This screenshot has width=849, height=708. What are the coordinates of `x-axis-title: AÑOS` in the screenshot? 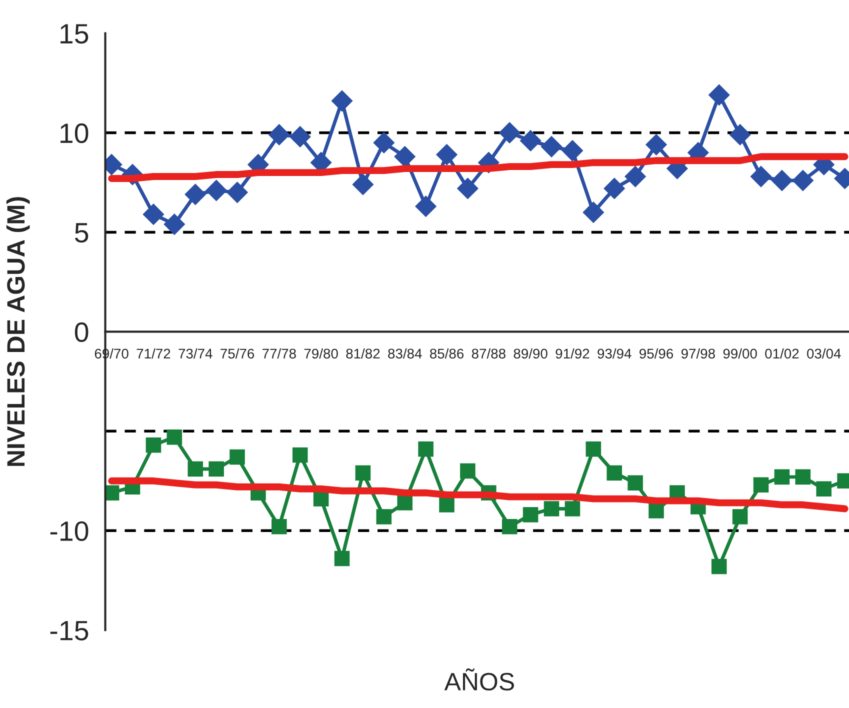 It's located at (479, 679).